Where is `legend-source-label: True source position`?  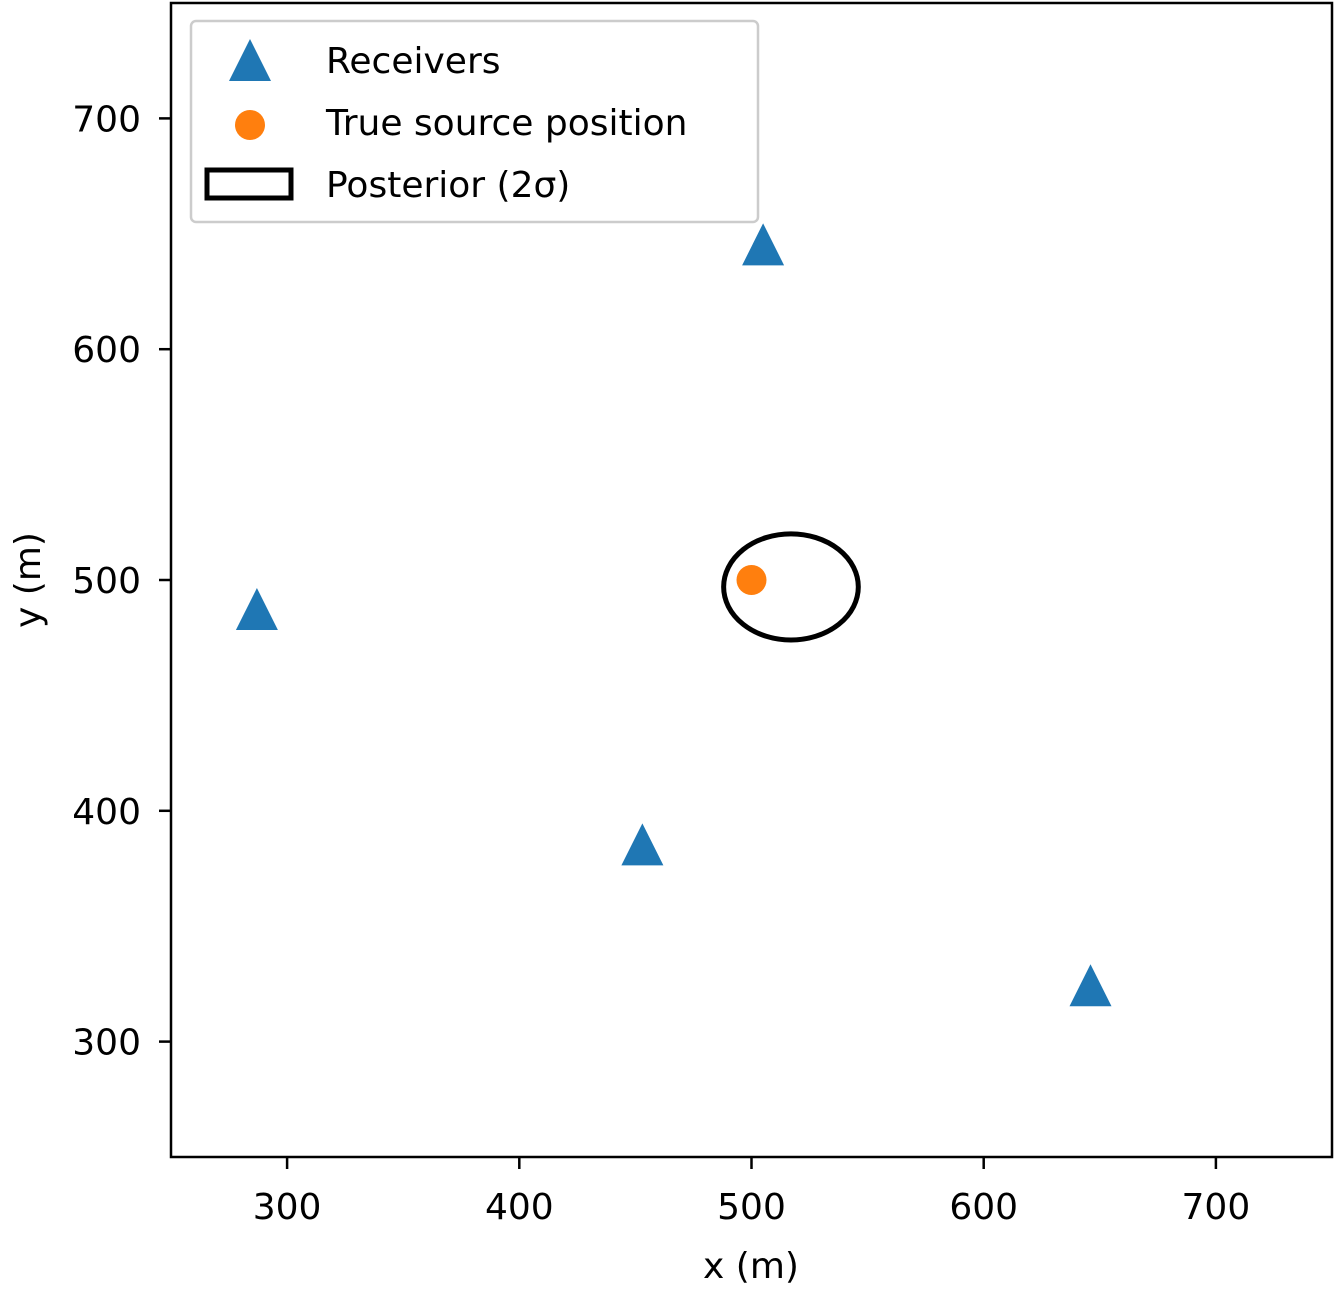 legend-source-label: True source position is located at coordinates (506, 123).